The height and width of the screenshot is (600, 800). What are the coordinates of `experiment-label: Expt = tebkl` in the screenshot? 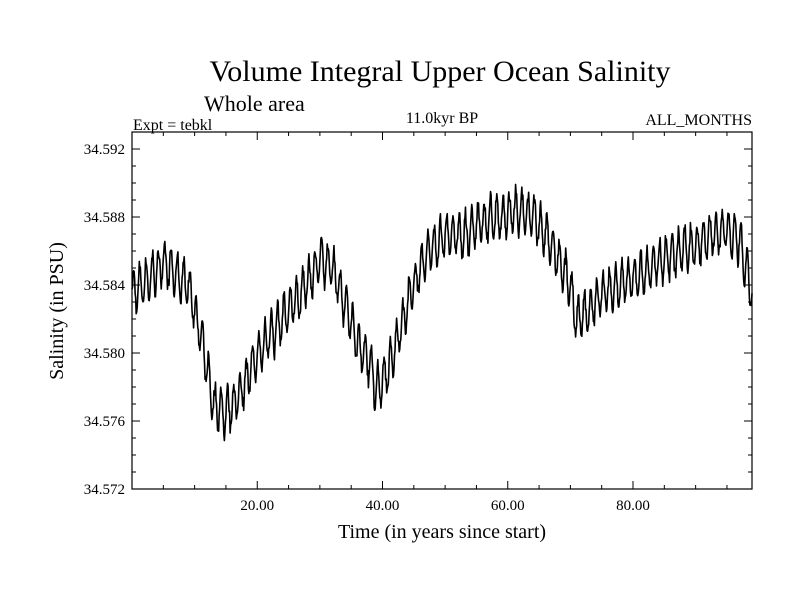 It's located at (173, 125).